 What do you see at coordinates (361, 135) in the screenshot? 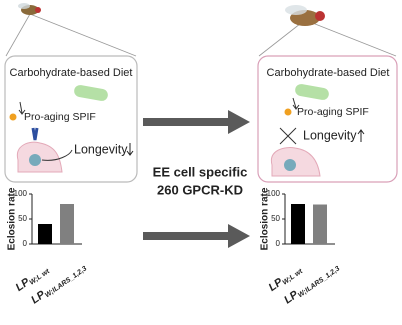
I see `up-arrow` at bounding box center [361, 135].